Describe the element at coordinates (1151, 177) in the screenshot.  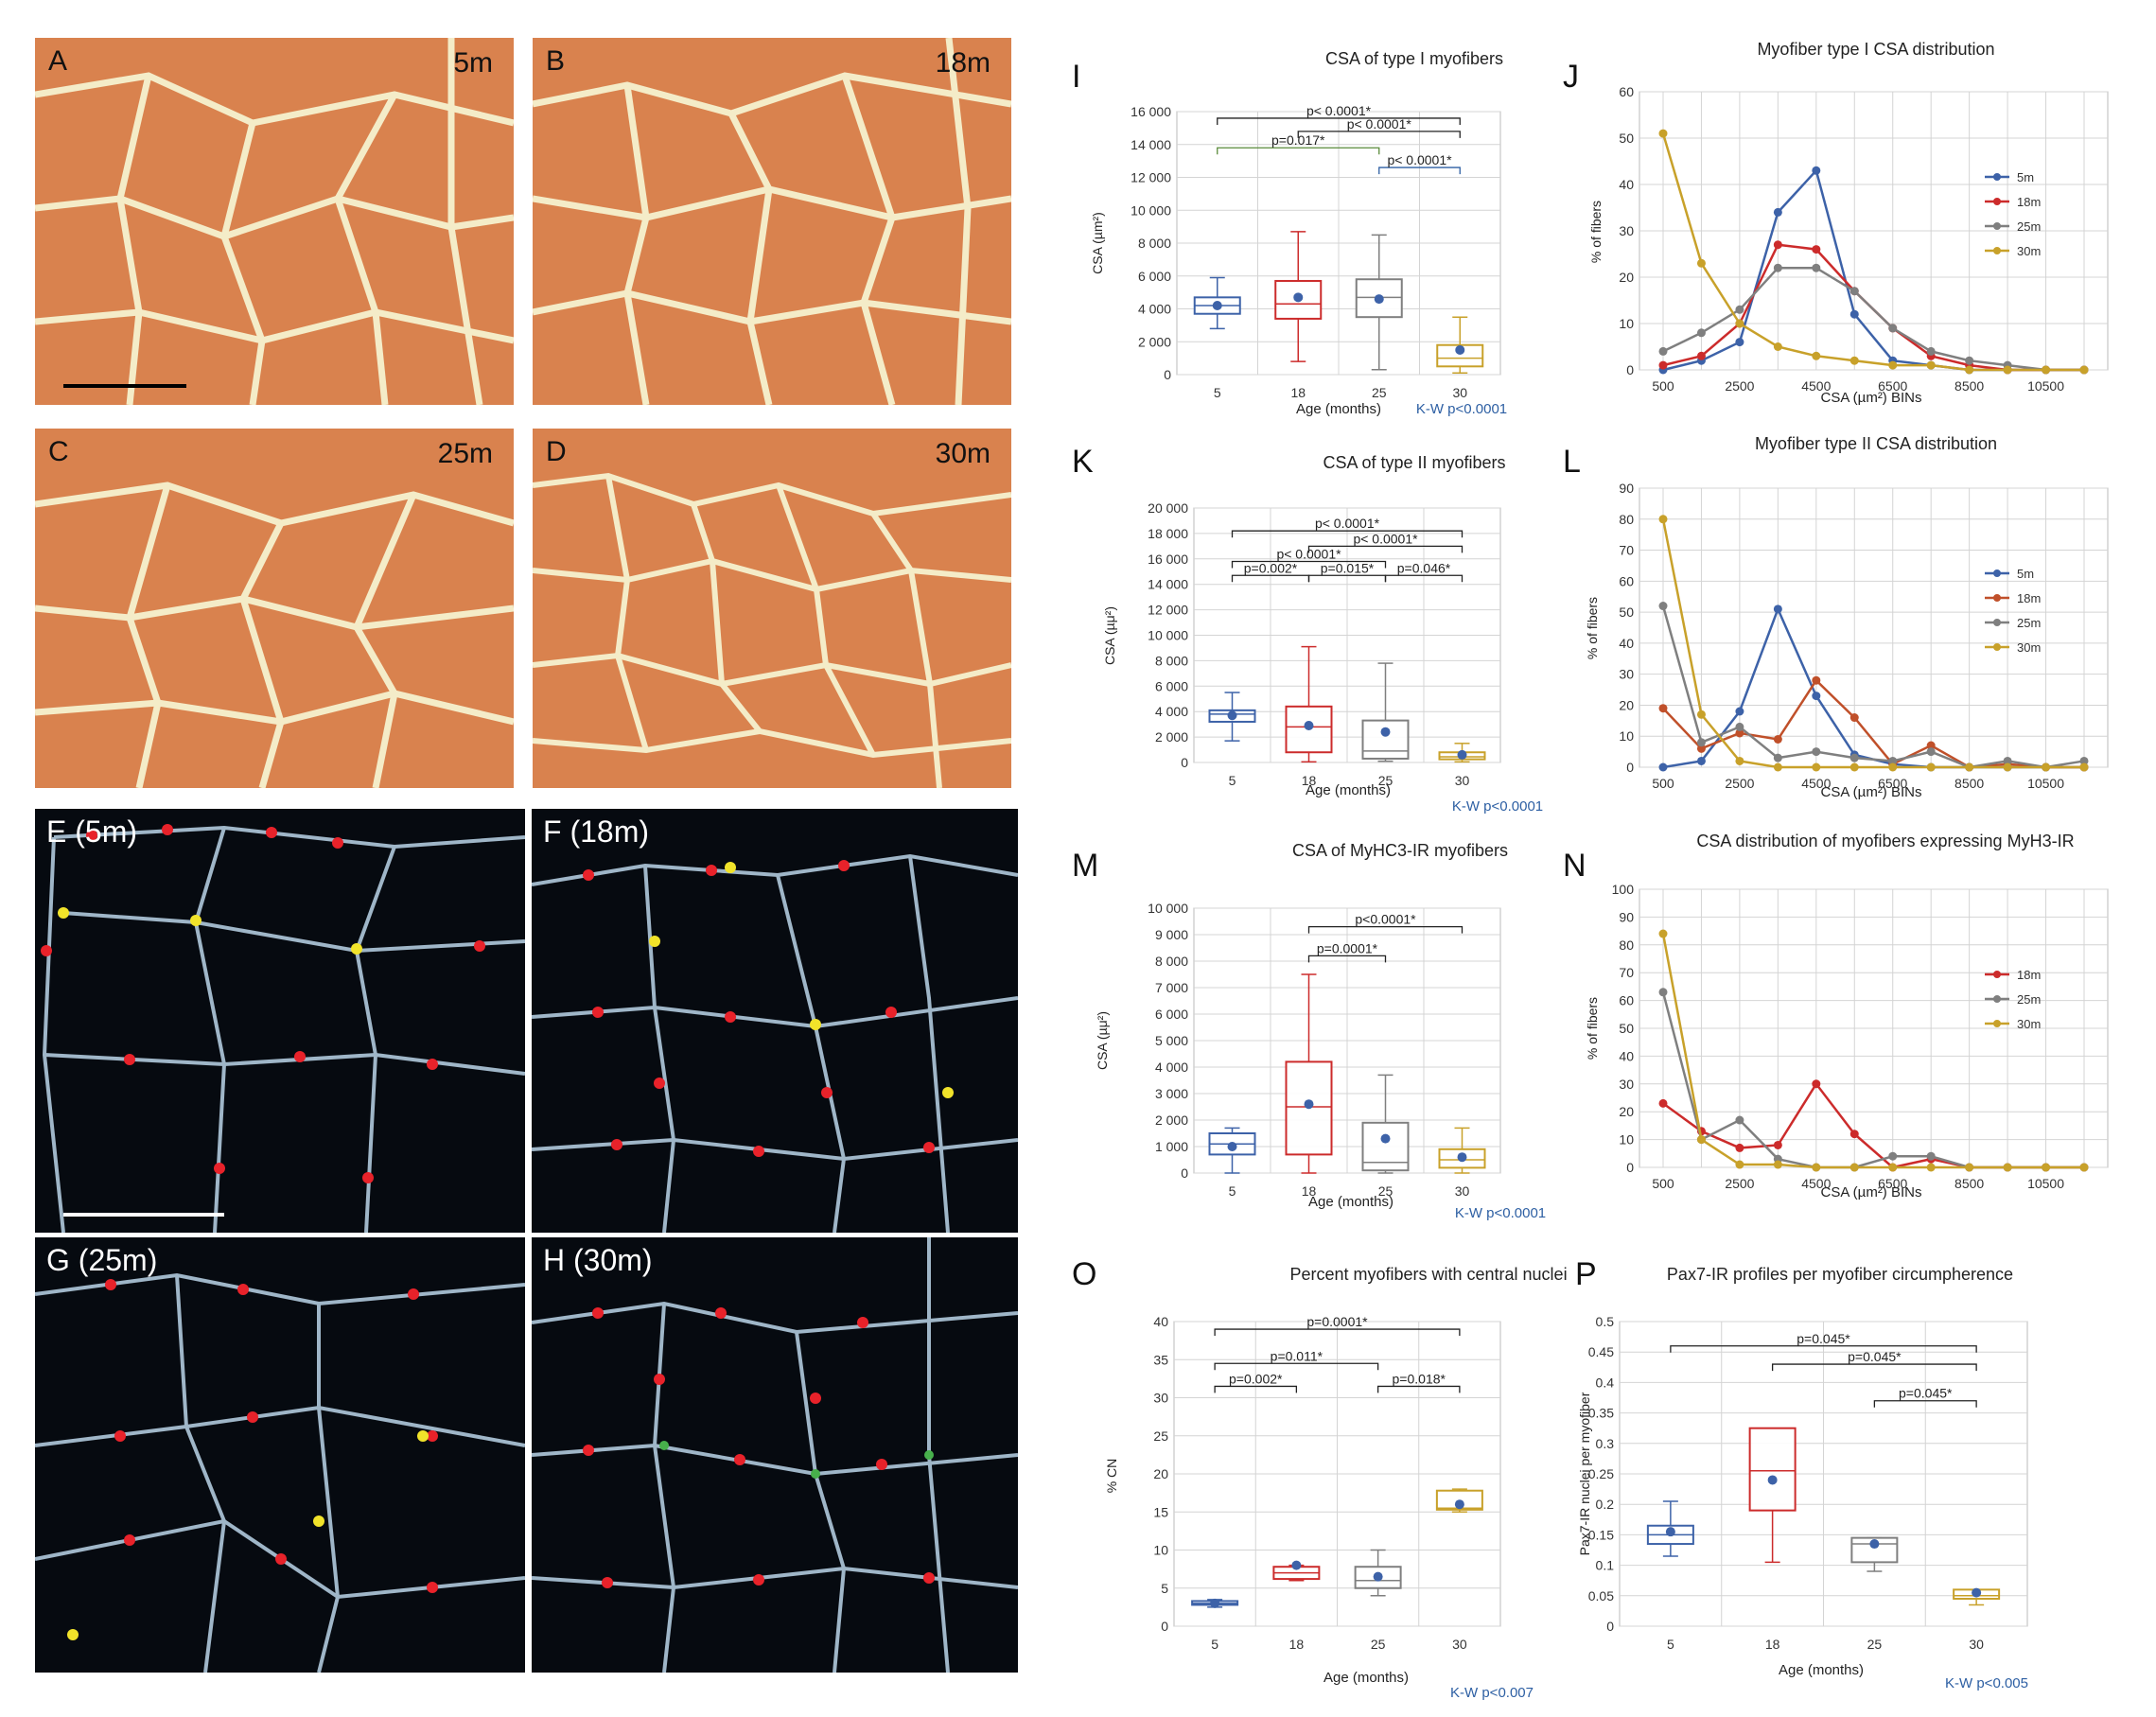
I see `y-tick-label: 12 000` at that location.